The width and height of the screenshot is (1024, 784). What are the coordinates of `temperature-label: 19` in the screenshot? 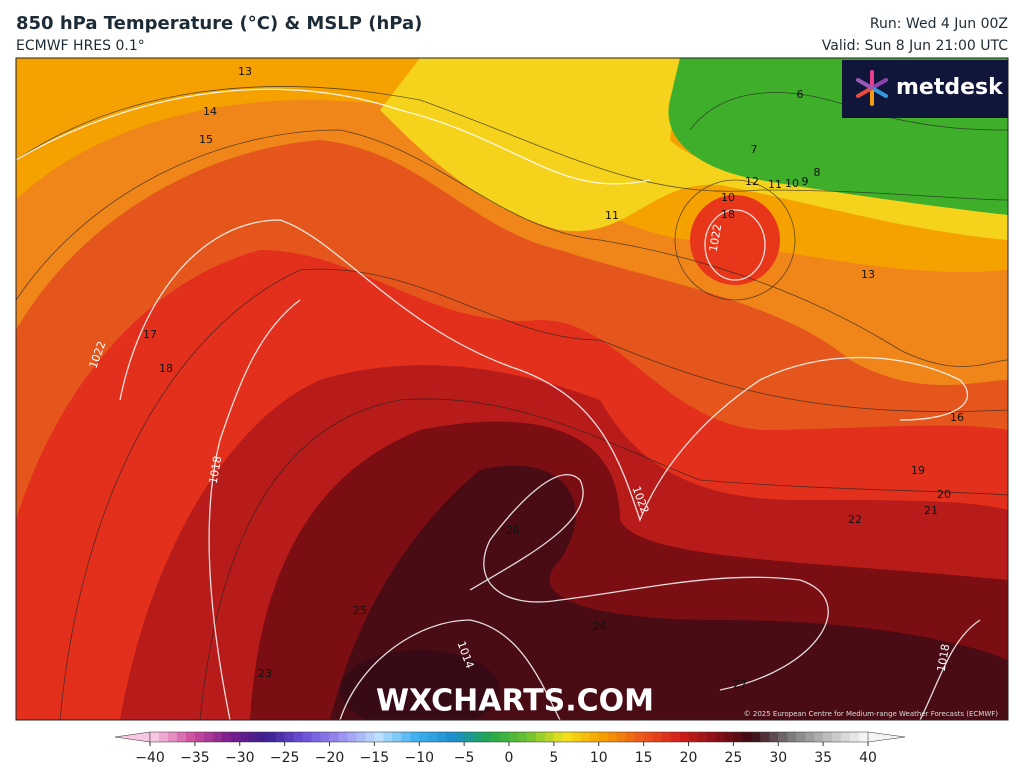 It's located at (918, 470).